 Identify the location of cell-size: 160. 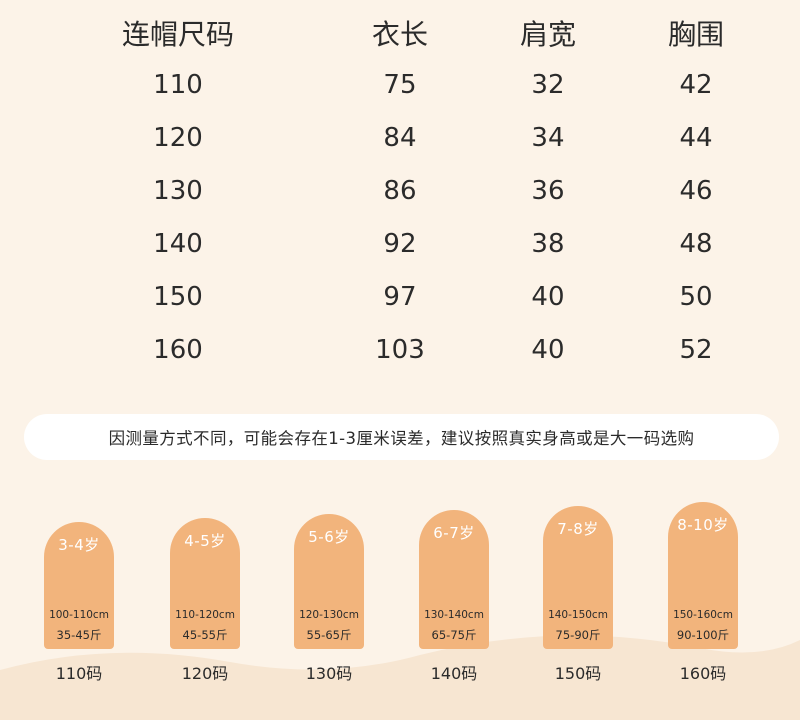
(178, 349).